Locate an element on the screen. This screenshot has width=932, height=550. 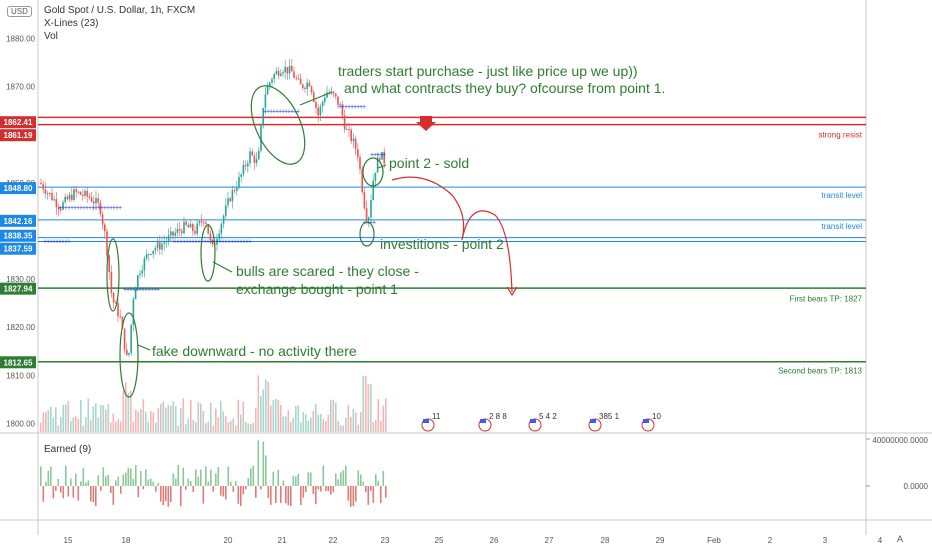
y-tick-label-0: 1880.00 is located at coordinates (20, 38).